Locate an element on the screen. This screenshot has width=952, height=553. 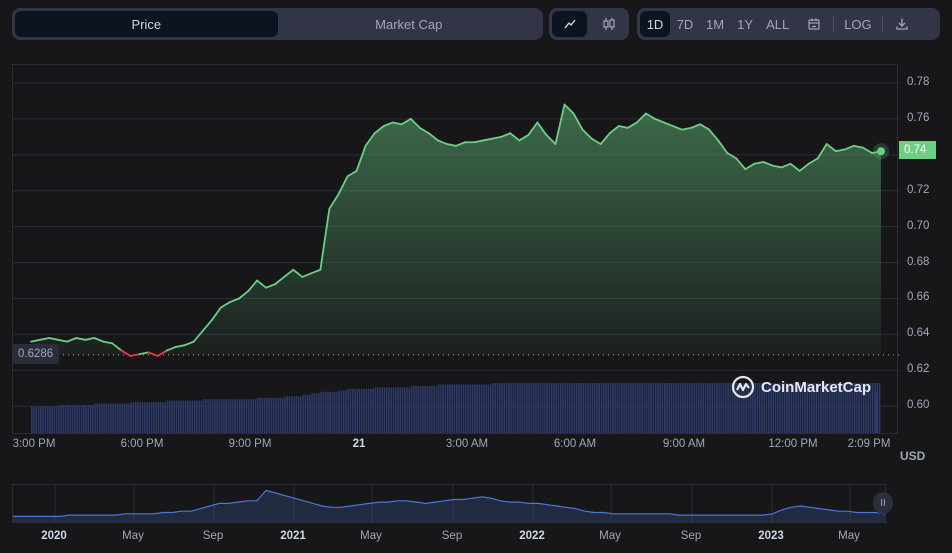
navigator-chart is located at coordinates (449, 503).